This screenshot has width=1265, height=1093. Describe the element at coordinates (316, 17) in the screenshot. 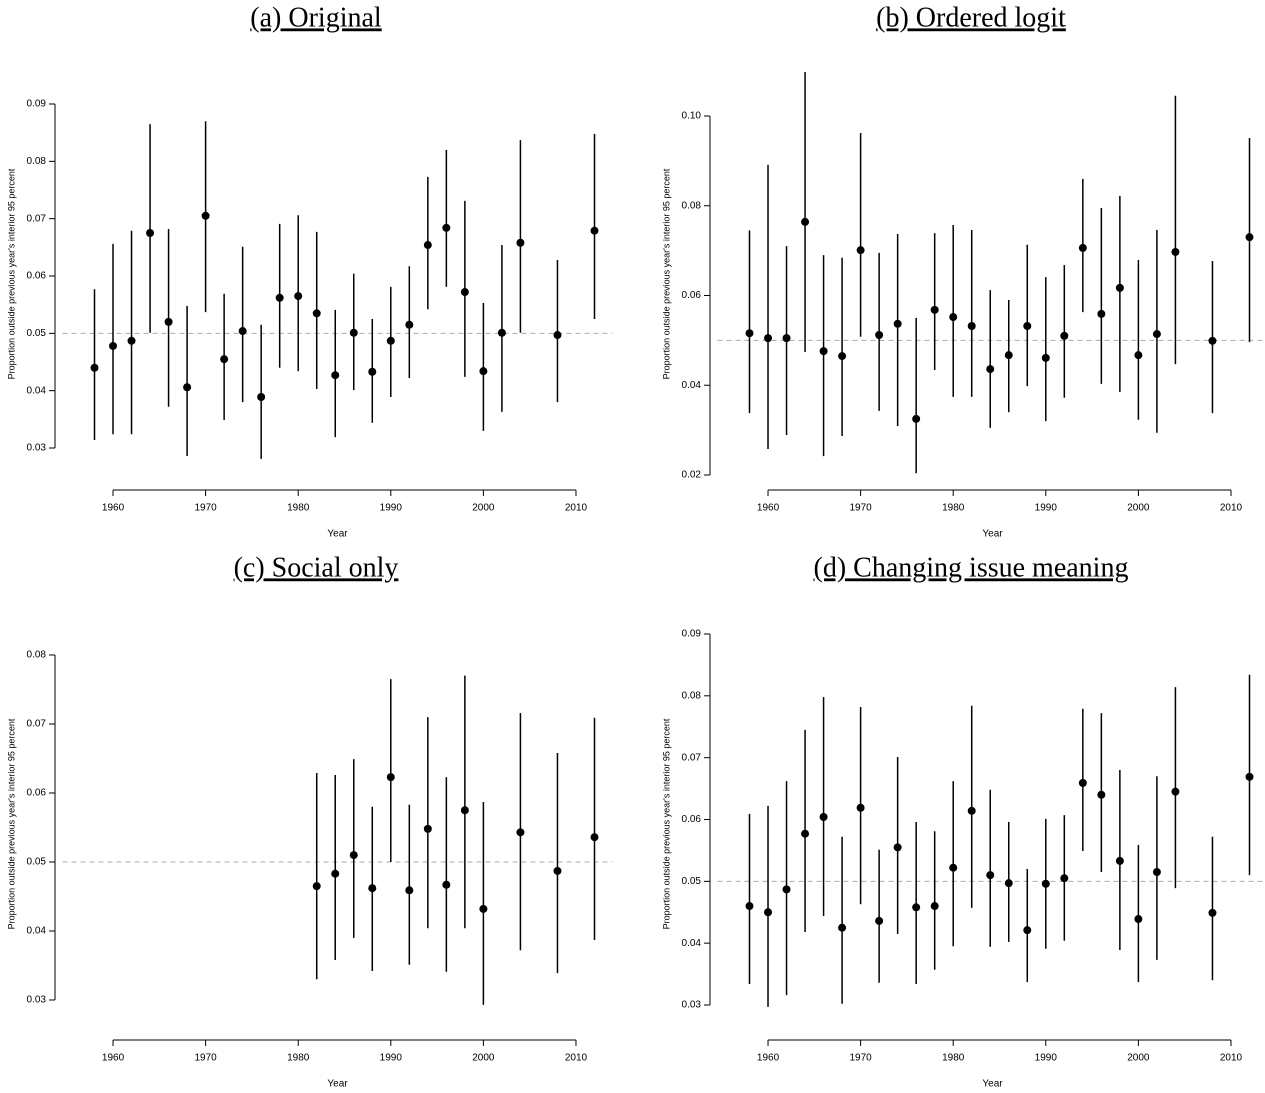

I see `panel-title: (a) Original` at that location.